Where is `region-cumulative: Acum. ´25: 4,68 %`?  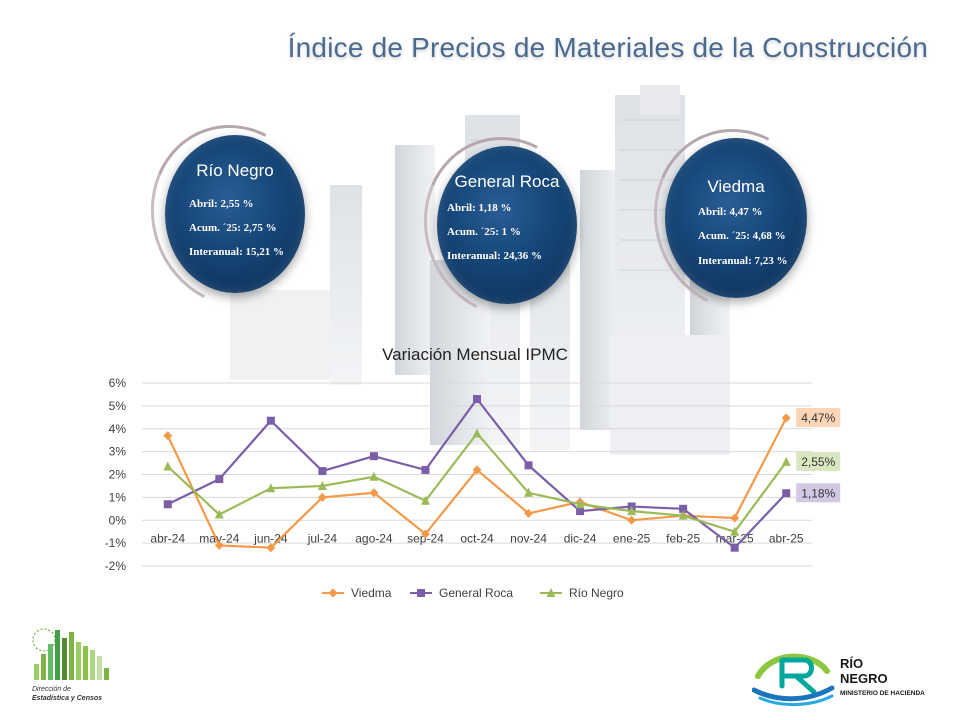
region-cumulative: Acum. ´25: 4,68 % is located at coordinates (742, 236).